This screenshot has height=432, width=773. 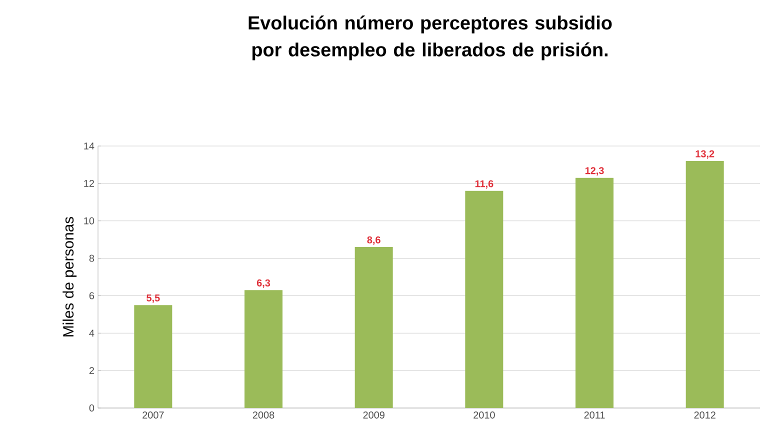 I want to click on data-label: 12,3, so click(x=594, y=171).